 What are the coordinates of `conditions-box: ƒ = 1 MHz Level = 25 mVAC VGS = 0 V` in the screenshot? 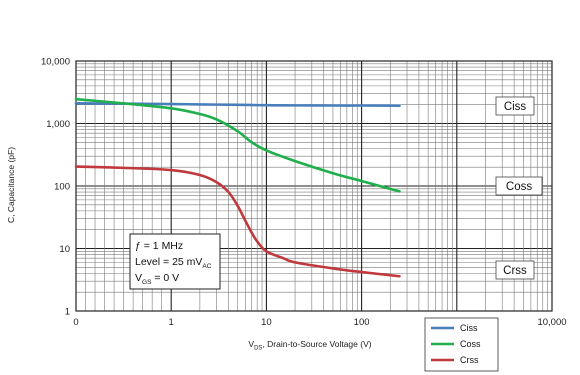 It's located at (175, 261).